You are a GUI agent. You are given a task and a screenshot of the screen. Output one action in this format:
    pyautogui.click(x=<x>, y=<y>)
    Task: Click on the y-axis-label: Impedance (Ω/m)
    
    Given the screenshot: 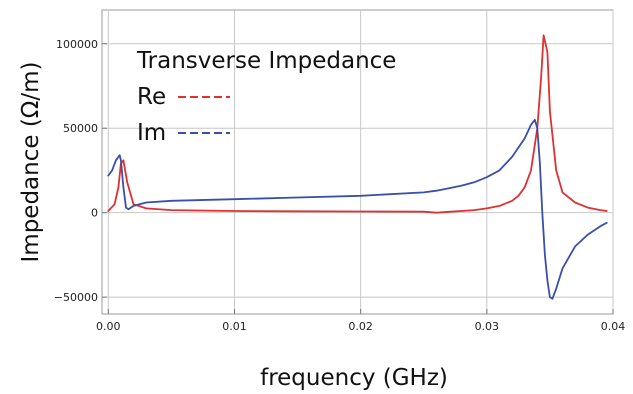 What is the action you would take?
    pyautogui.click(x=31, y=162)
    